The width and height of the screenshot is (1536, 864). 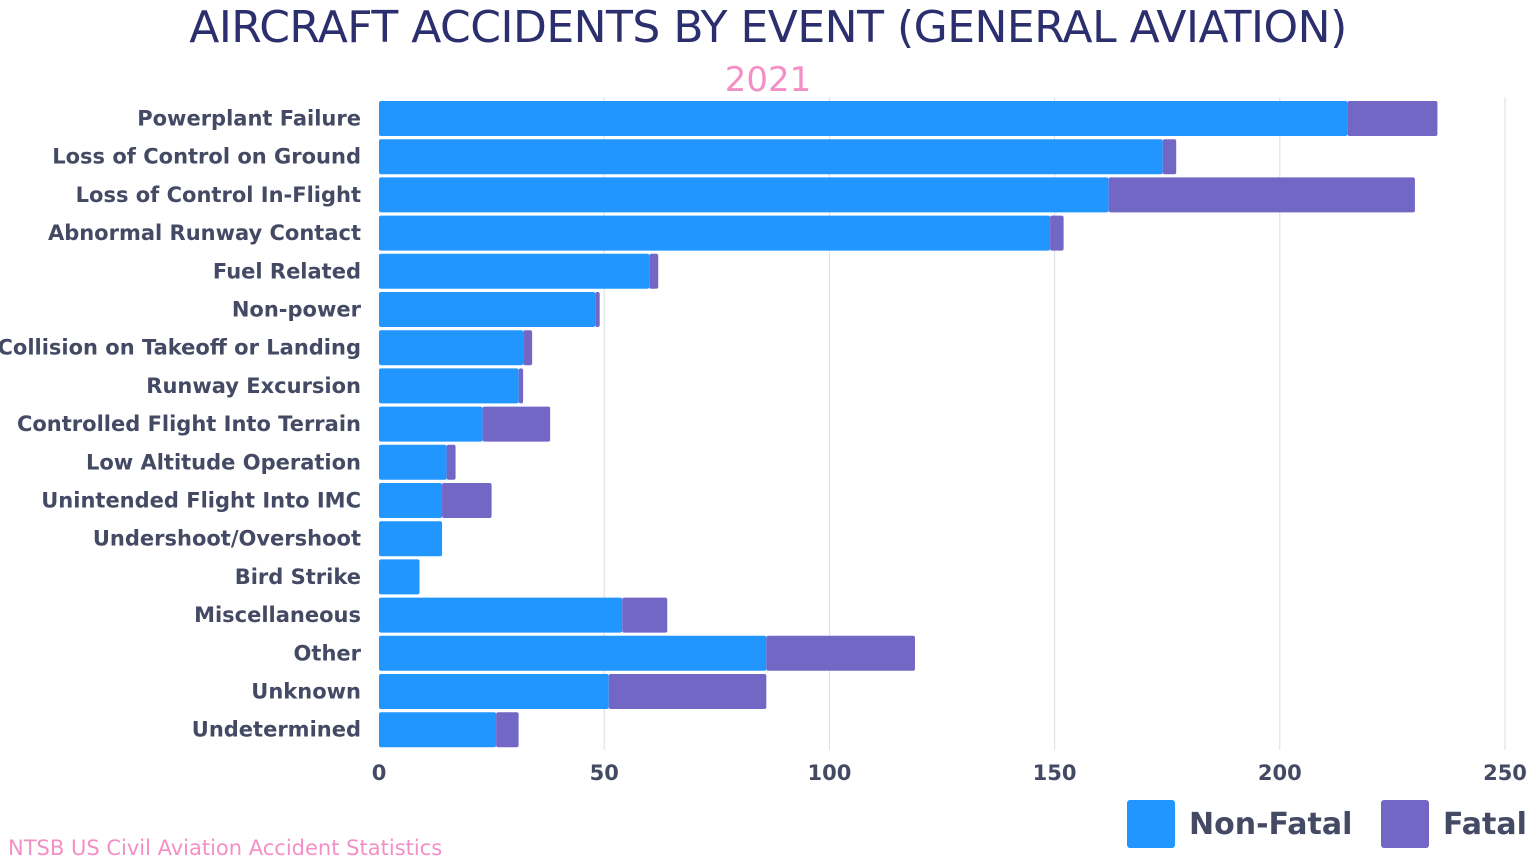 I want to click on category-label: Fuel Related, so click(x=287, y=271).